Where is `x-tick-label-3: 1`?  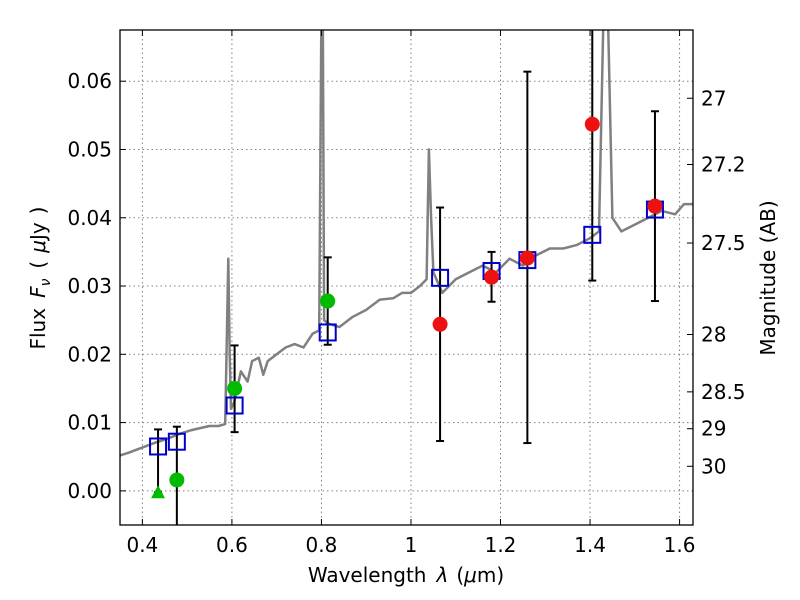 x-tick-label-3: 1 is located at coordinates (411, 545).